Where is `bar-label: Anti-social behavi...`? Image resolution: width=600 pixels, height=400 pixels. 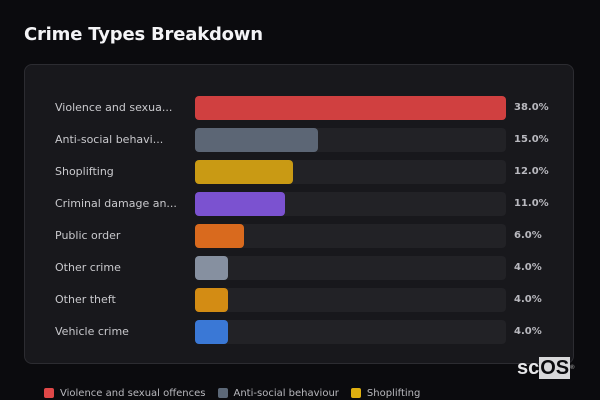
bar-label: Anti-social behavi... is located at coordinates (109, 139).